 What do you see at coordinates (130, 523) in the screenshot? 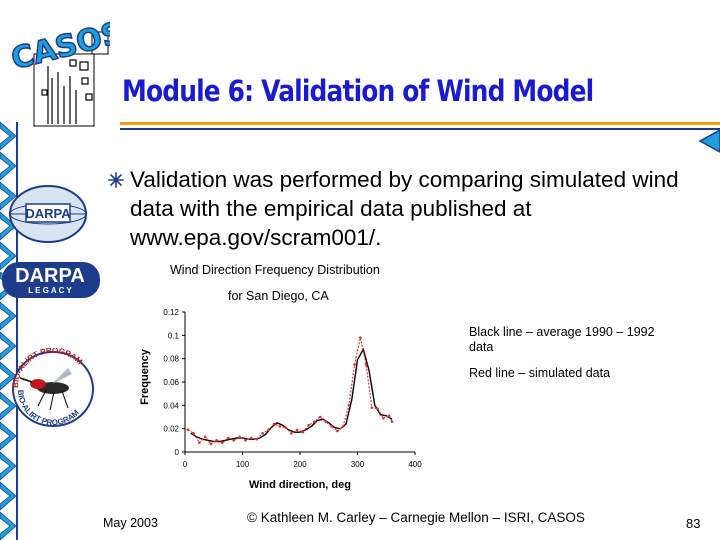
I see `footer-date: May 2003` at bounding box center [130, 523].